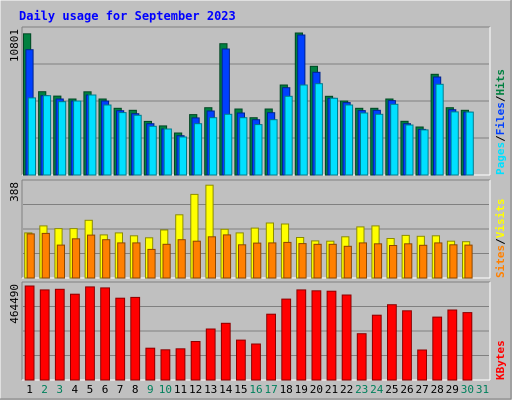 The image size is (512, 405). I want to click on legend-pages: Pages, so click(500, 158).